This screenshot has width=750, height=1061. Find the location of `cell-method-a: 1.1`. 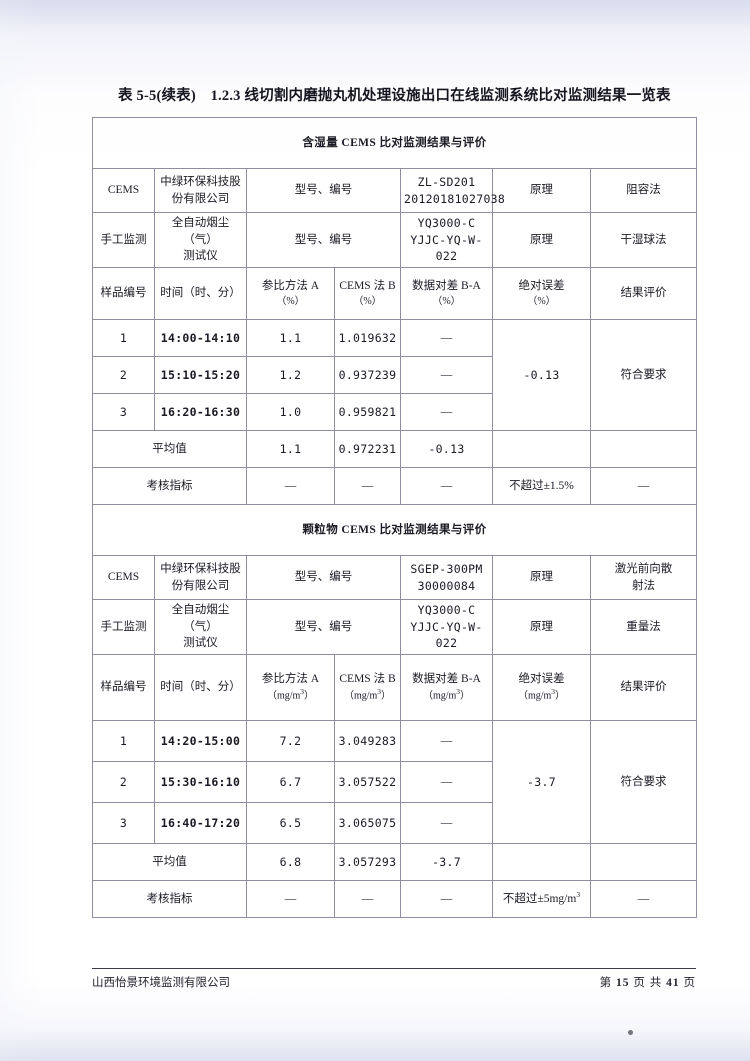

cell-method-a: 1.1 is located at coordinates (290, 338).